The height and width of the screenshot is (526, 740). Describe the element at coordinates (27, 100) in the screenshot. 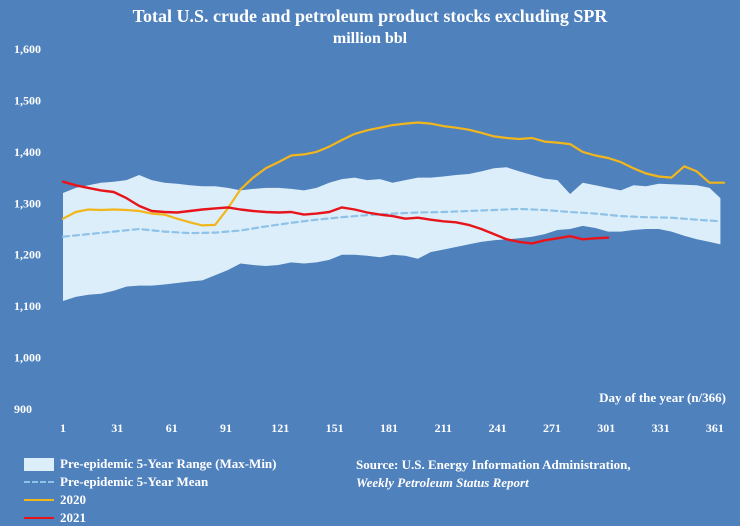

I see `y-tick-label: 1,500` at that location.